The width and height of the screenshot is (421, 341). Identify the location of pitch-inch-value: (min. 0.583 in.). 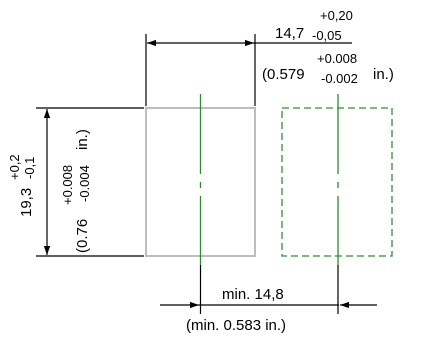
(236, 325).